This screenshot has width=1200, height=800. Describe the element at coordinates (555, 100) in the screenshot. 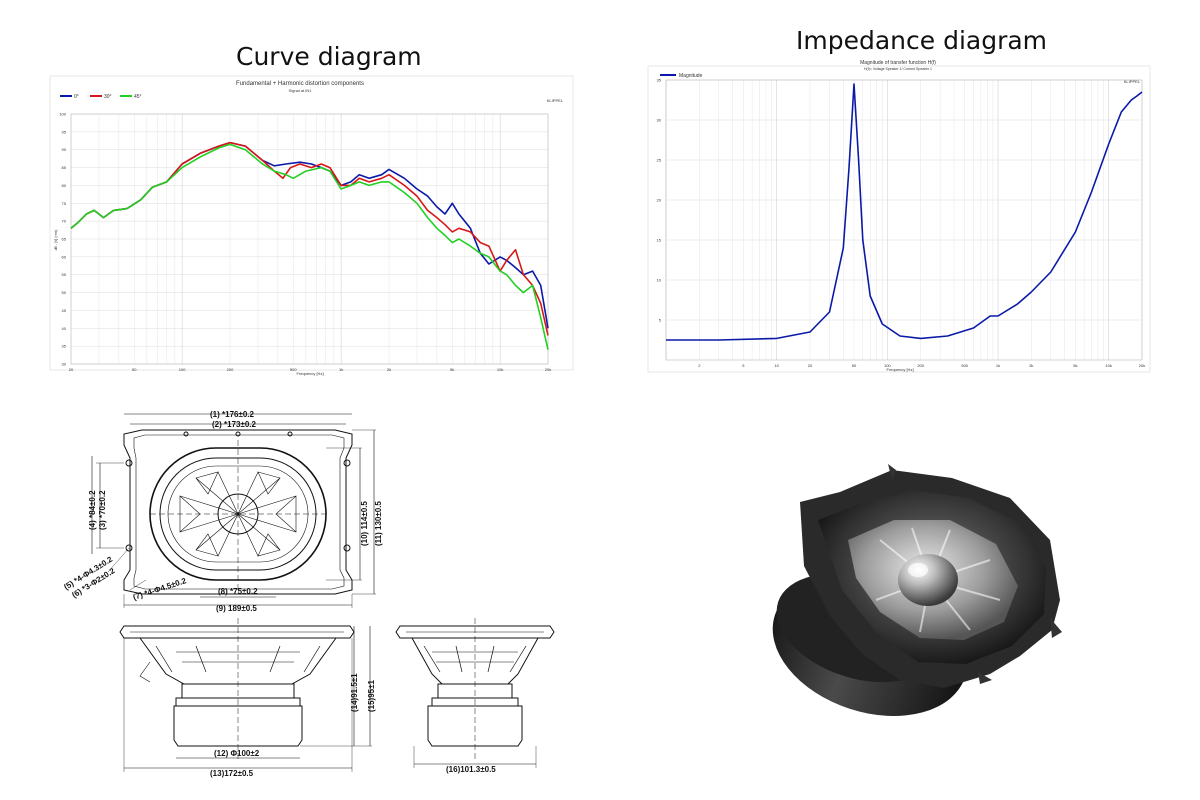

I see `chart1-brand: KLIPPEL` at that location.